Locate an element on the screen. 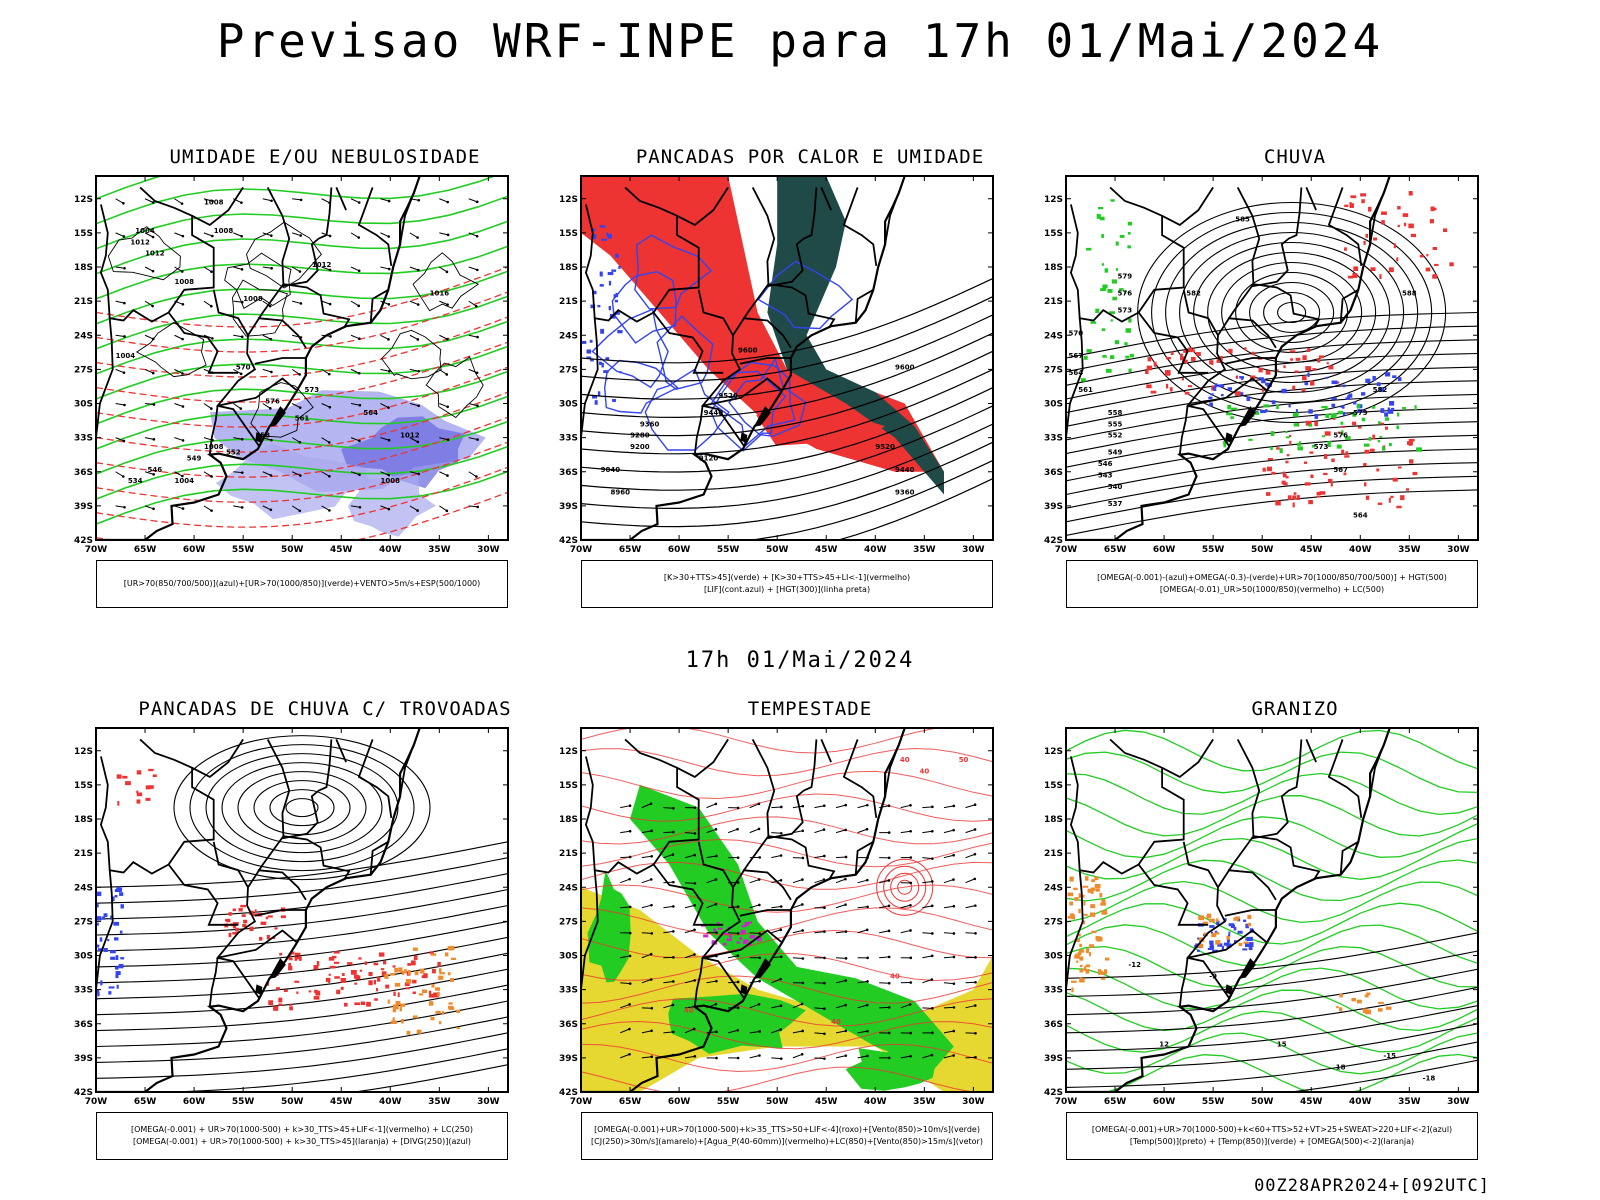  hgt300-contour is located at coordinates (787, 466).